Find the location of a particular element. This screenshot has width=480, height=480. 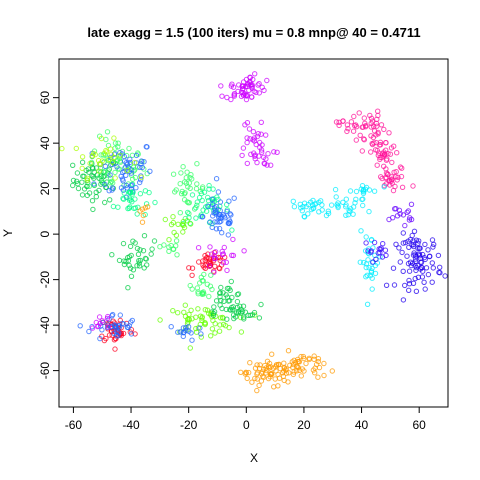

x-tick-label: -20 is located at coordinates (189, 425).